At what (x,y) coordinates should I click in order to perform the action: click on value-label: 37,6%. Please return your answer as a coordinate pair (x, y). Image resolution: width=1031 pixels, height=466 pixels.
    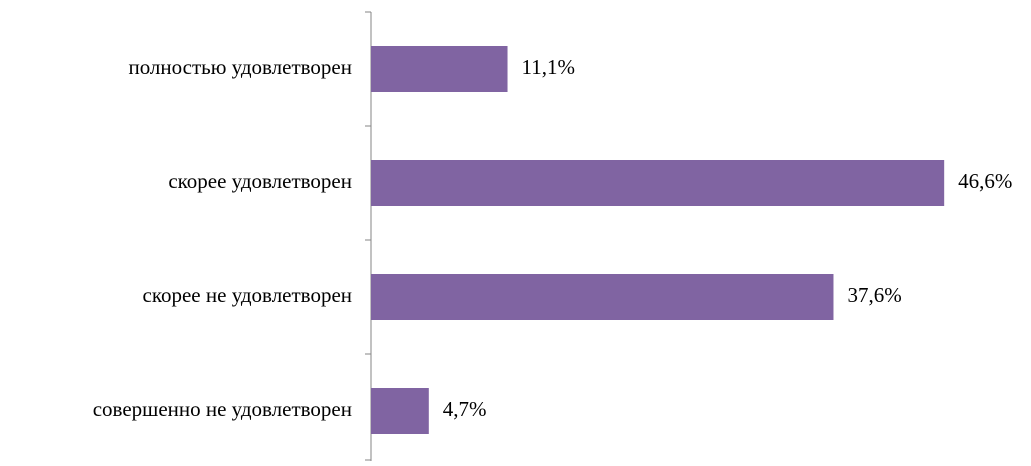
    Looking at the image, I should click on (874, 295).